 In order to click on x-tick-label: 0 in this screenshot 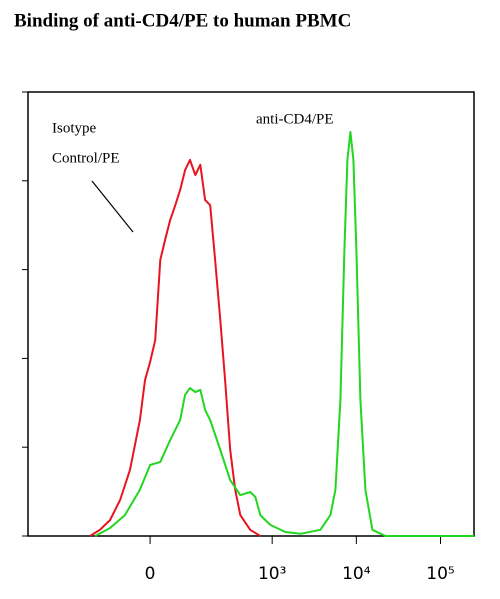, I will do `click(150, 574)`.